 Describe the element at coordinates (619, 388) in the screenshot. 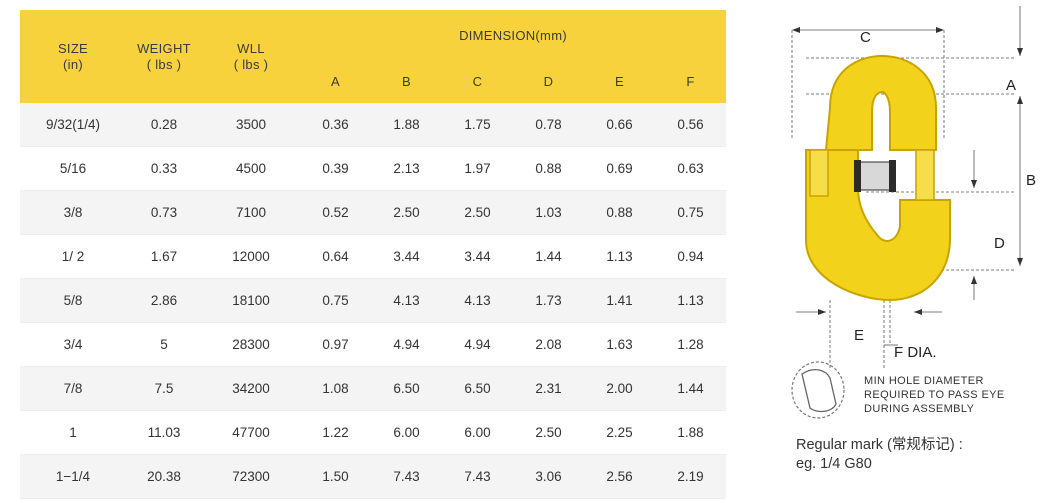

I see `cell-e: 2.00` at that location.